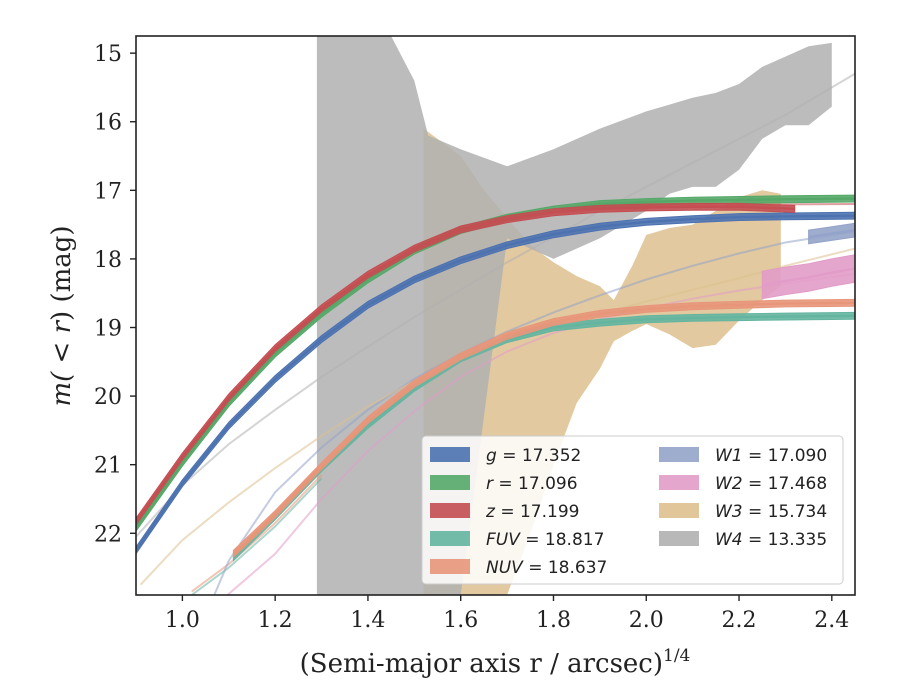  I want to click on x-tick-label: 1.0, so click(182, 620).